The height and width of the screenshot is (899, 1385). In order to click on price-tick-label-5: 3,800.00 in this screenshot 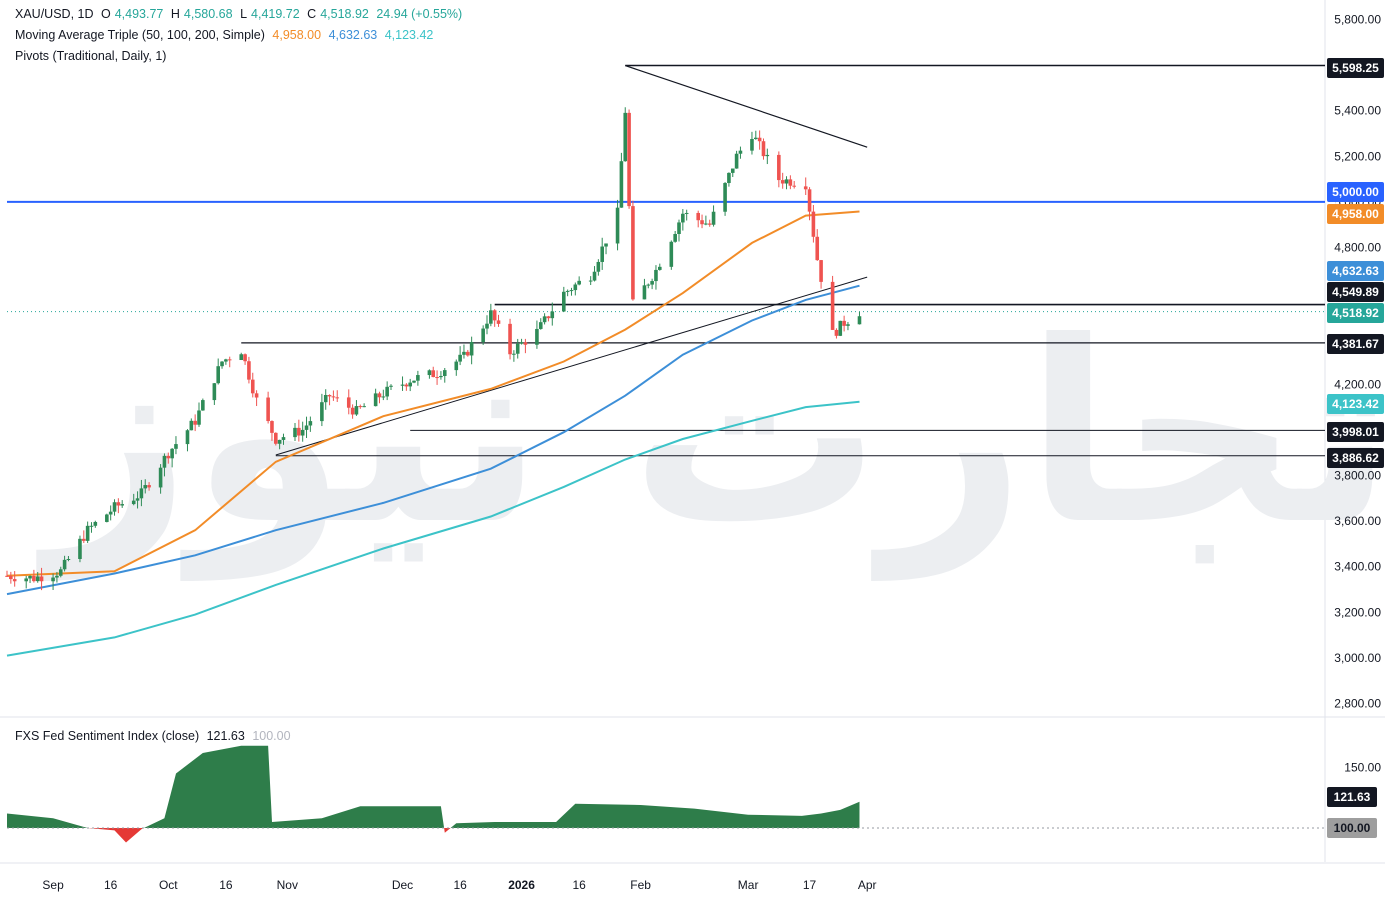, I will do `click(1357, 476)`.